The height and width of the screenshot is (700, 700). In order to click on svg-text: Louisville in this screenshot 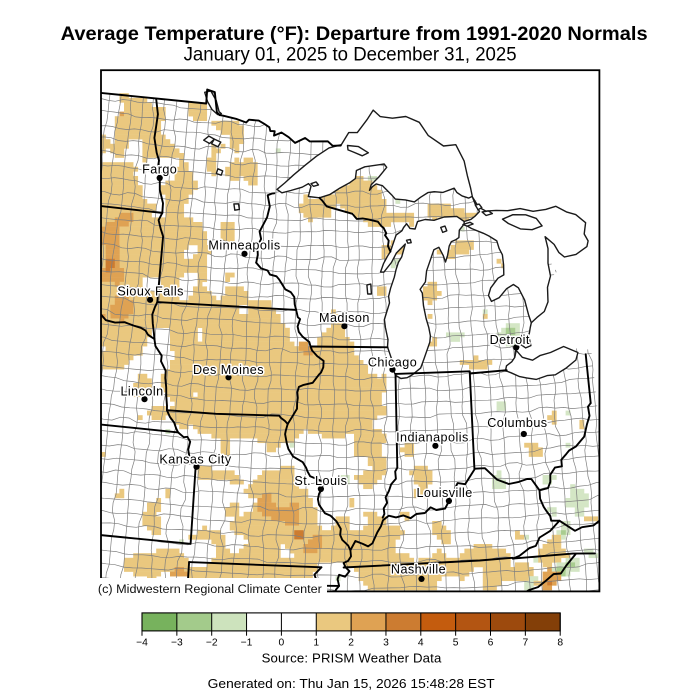, I will do `click(444, 493)`.